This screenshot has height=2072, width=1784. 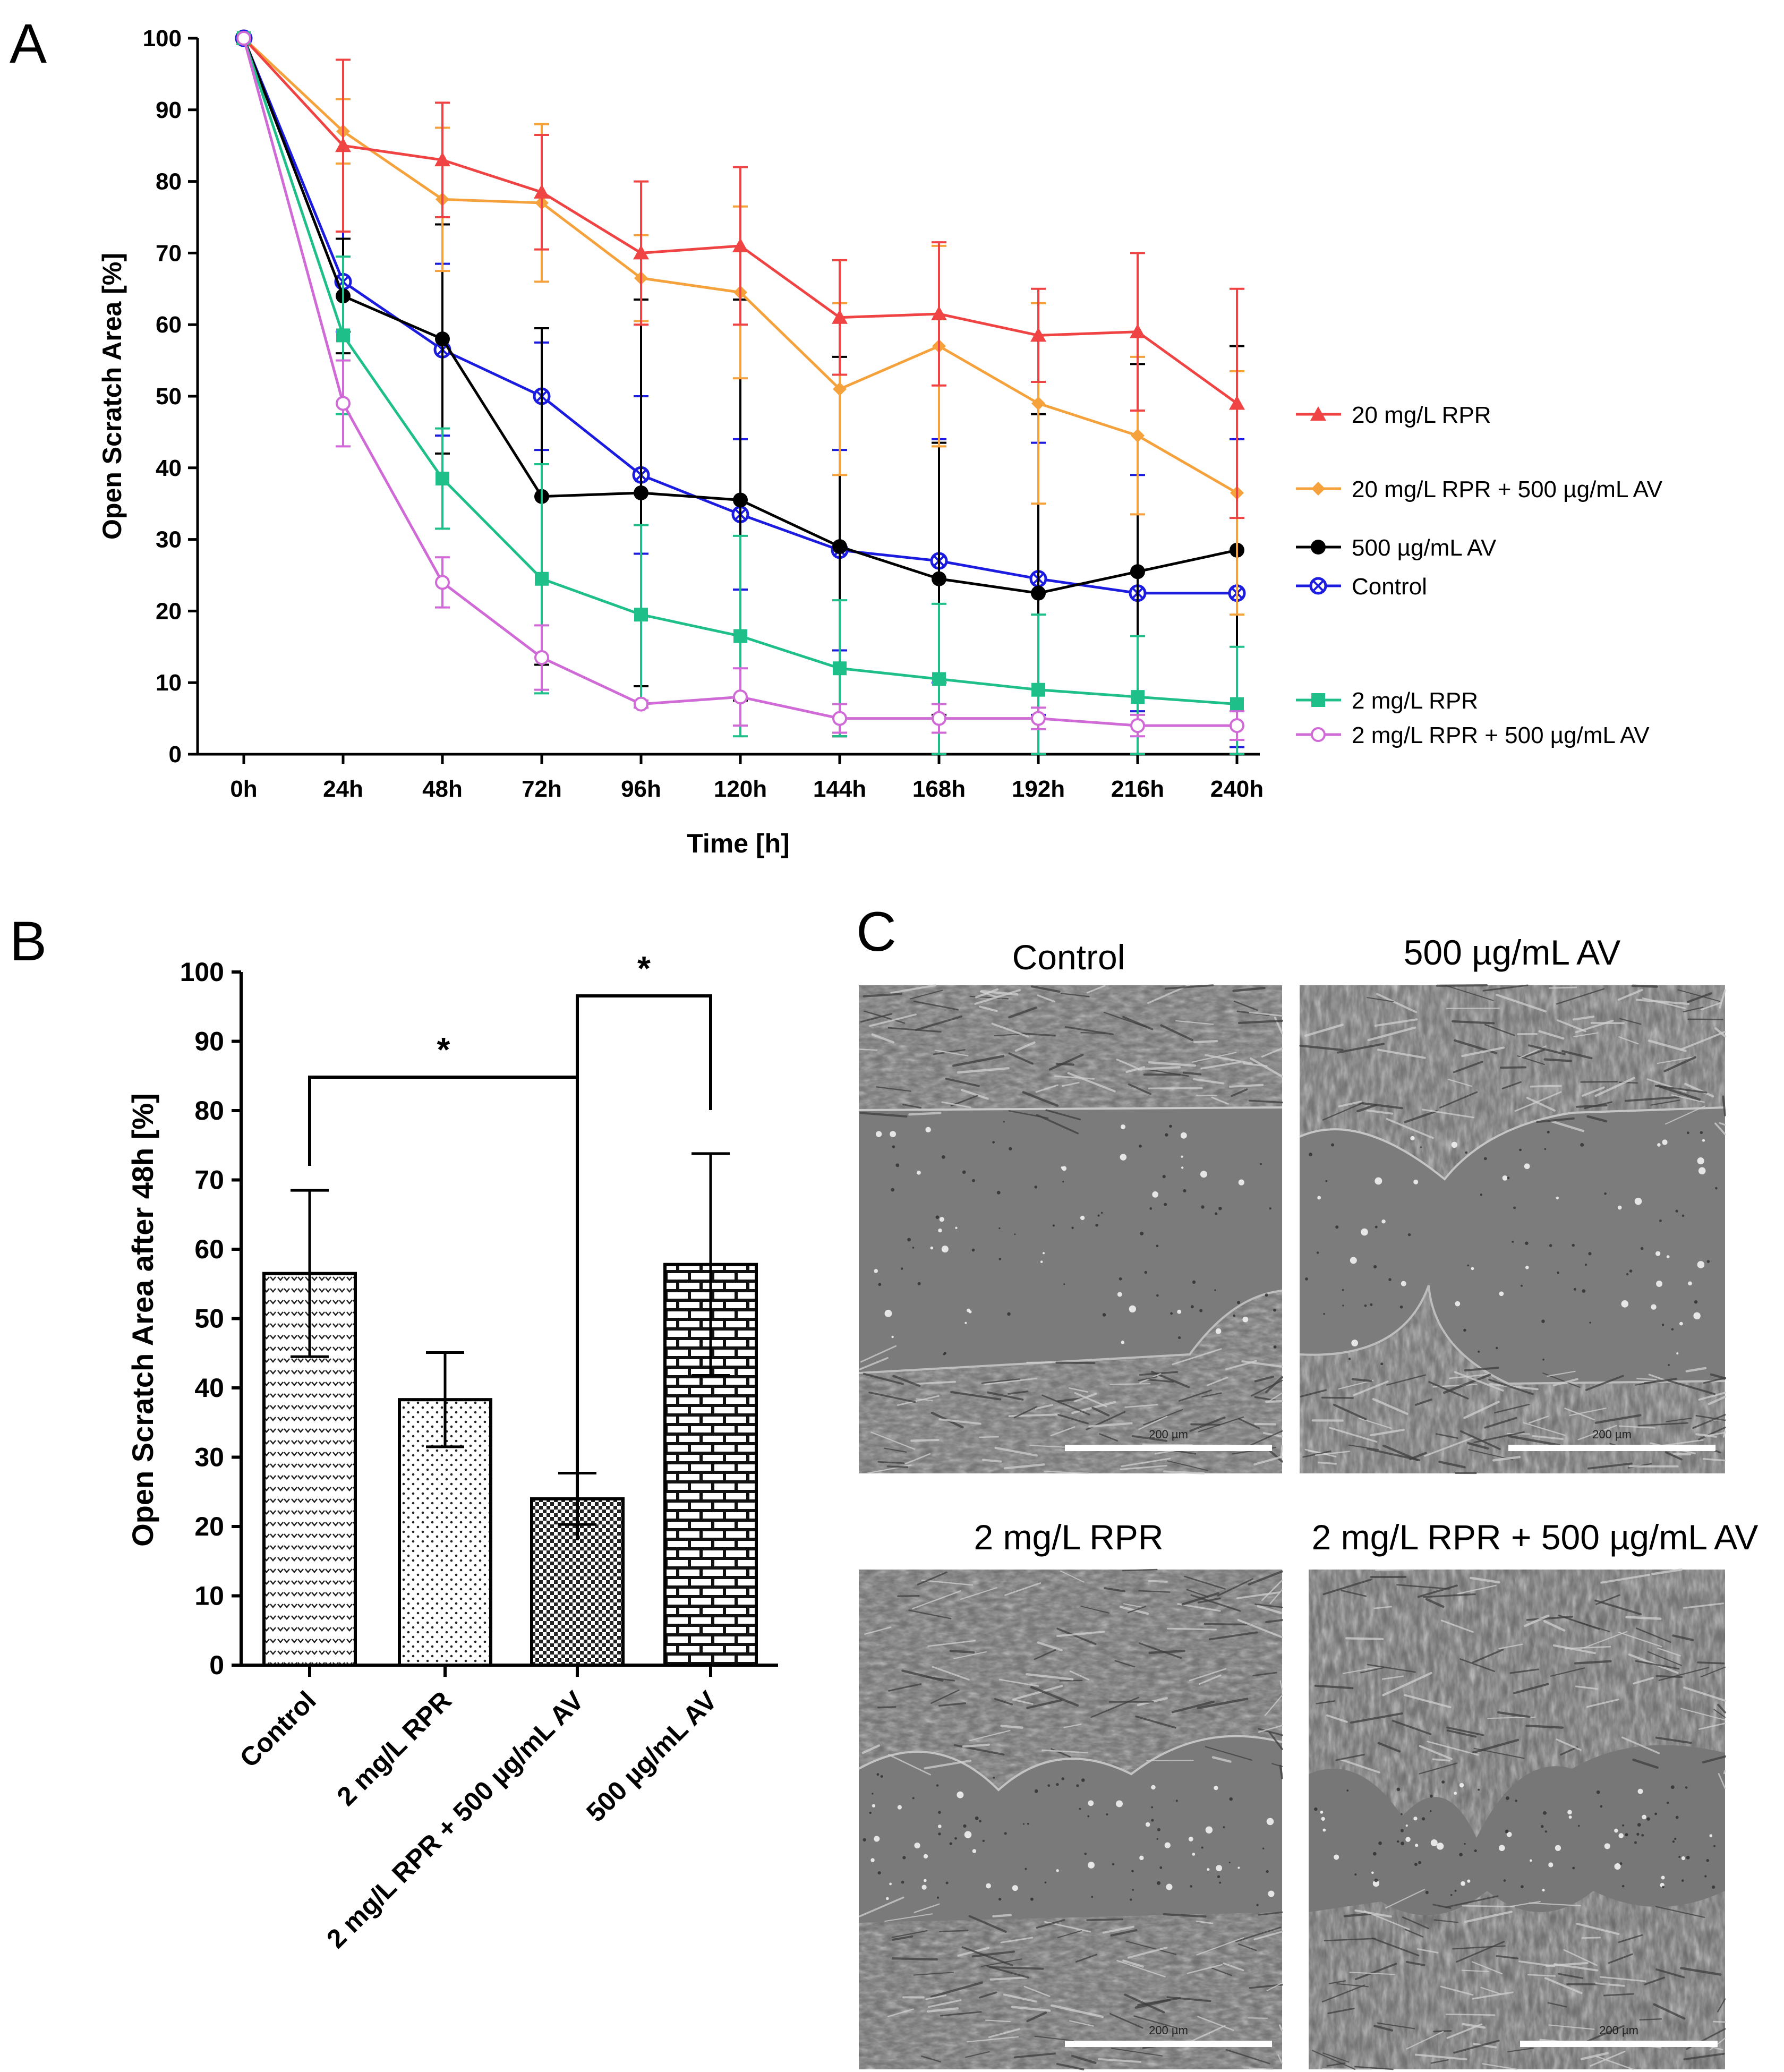 I want to click on x-tick-label: 120h, so click(x=740, y=789).